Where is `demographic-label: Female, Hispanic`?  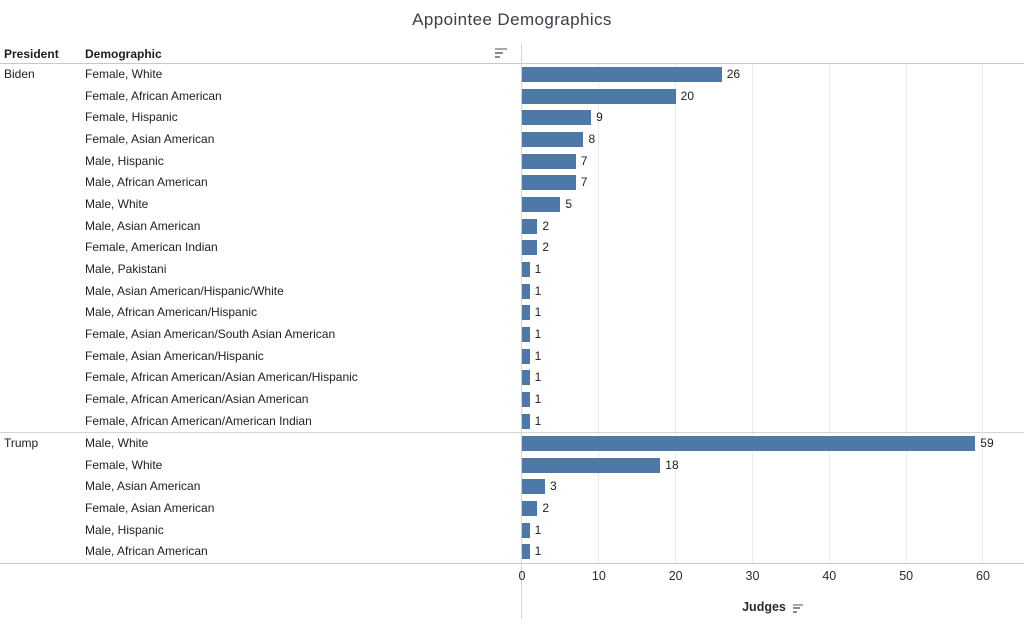
demographic-label: Female, Hispanic is located at coordinates (131, 117).